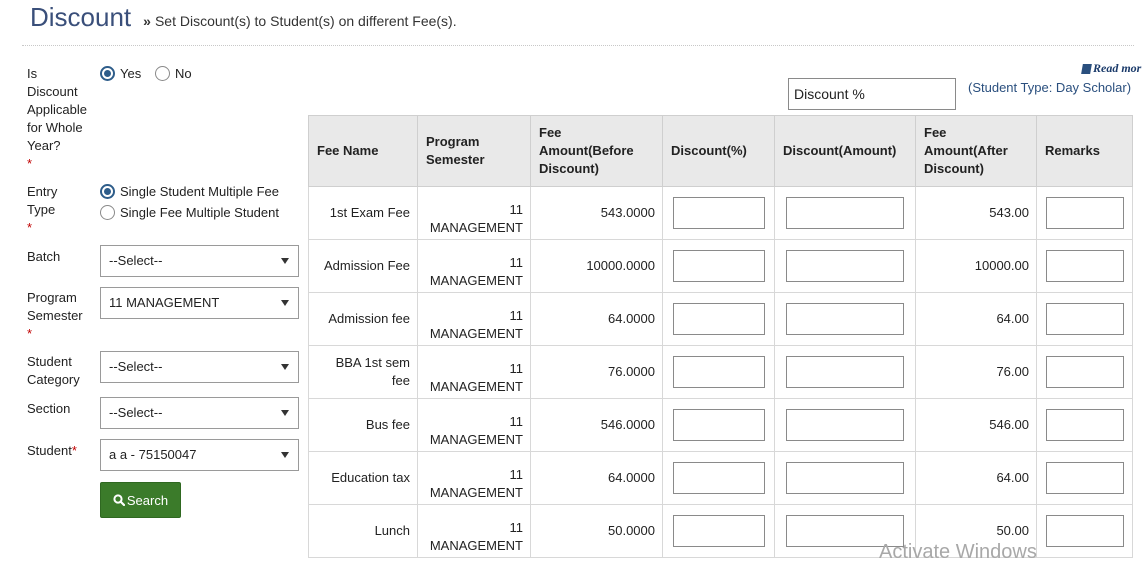  I want to click on col-fee-after-line: Discount), so click(954, 168).